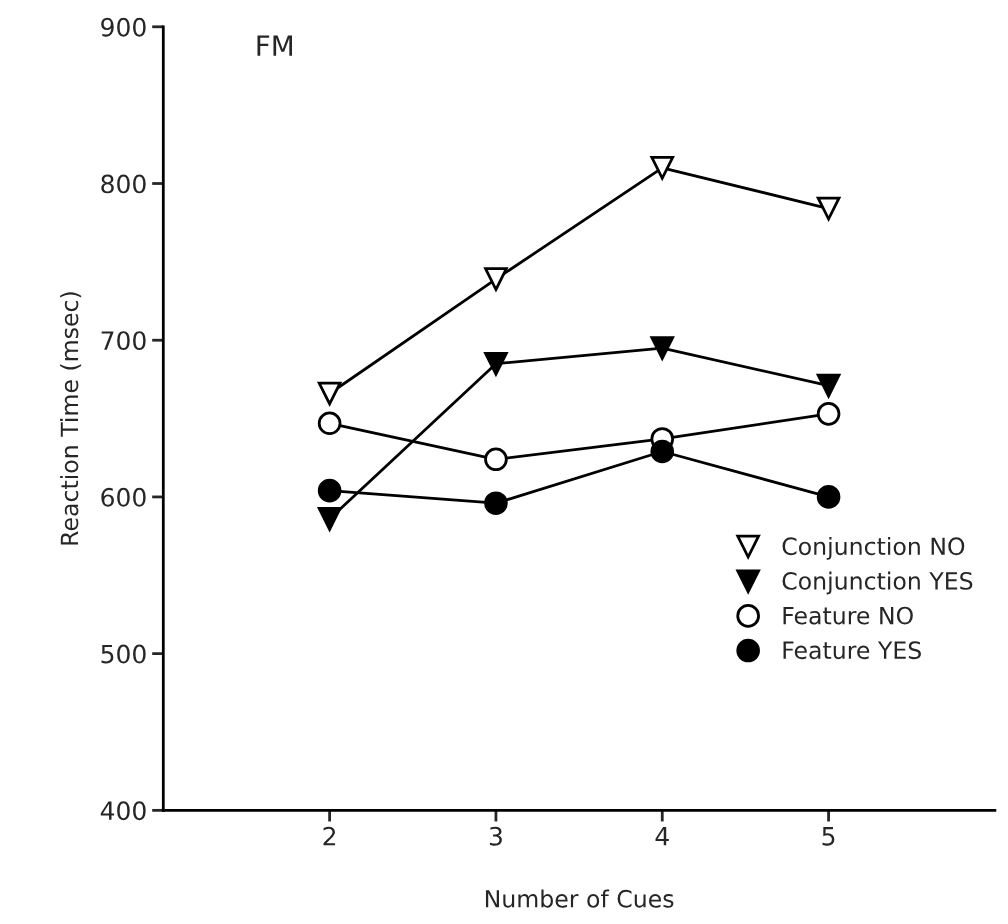 The image size is (1008, 924). Describe the element at coordinates (329, 836) in the screenshot. I see `x-tick-label: 2` at that location.